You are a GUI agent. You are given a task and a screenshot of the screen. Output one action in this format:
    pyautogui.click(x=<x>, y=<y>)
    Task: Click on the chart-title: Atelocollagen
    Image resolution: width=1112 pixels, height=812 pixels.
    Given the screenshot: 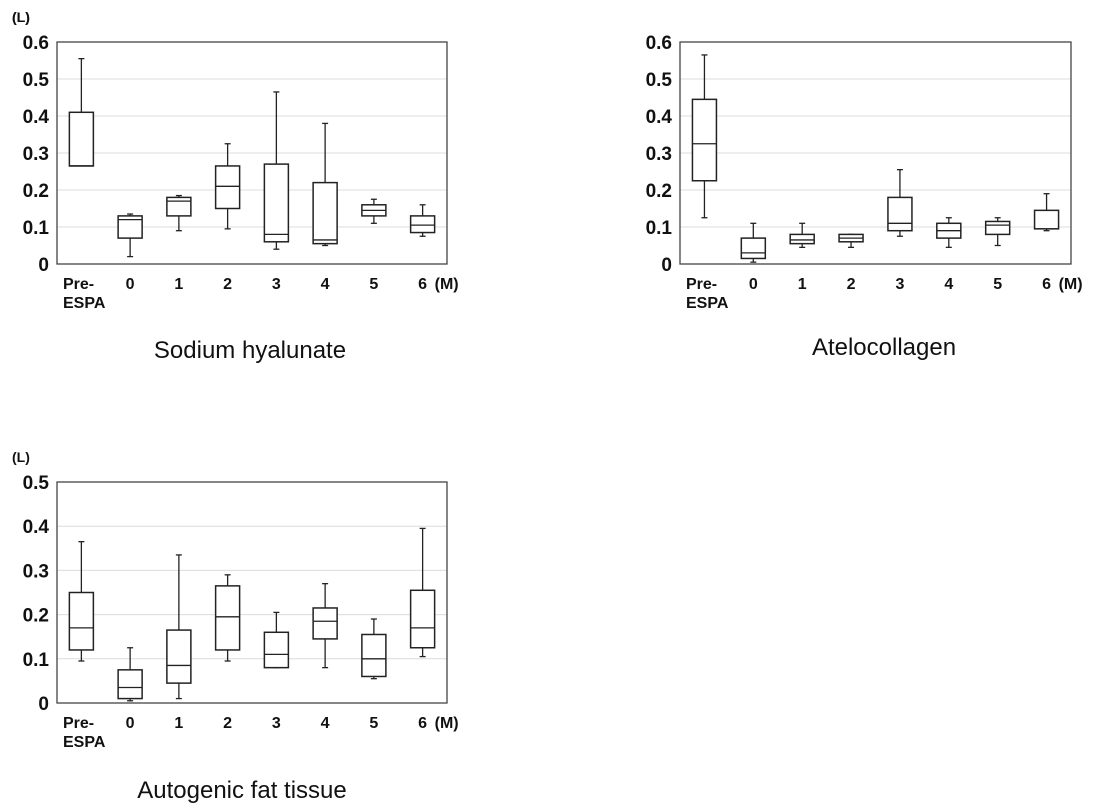 What is the action you would take?
    pyautogui.click(x=884, y=347)
    